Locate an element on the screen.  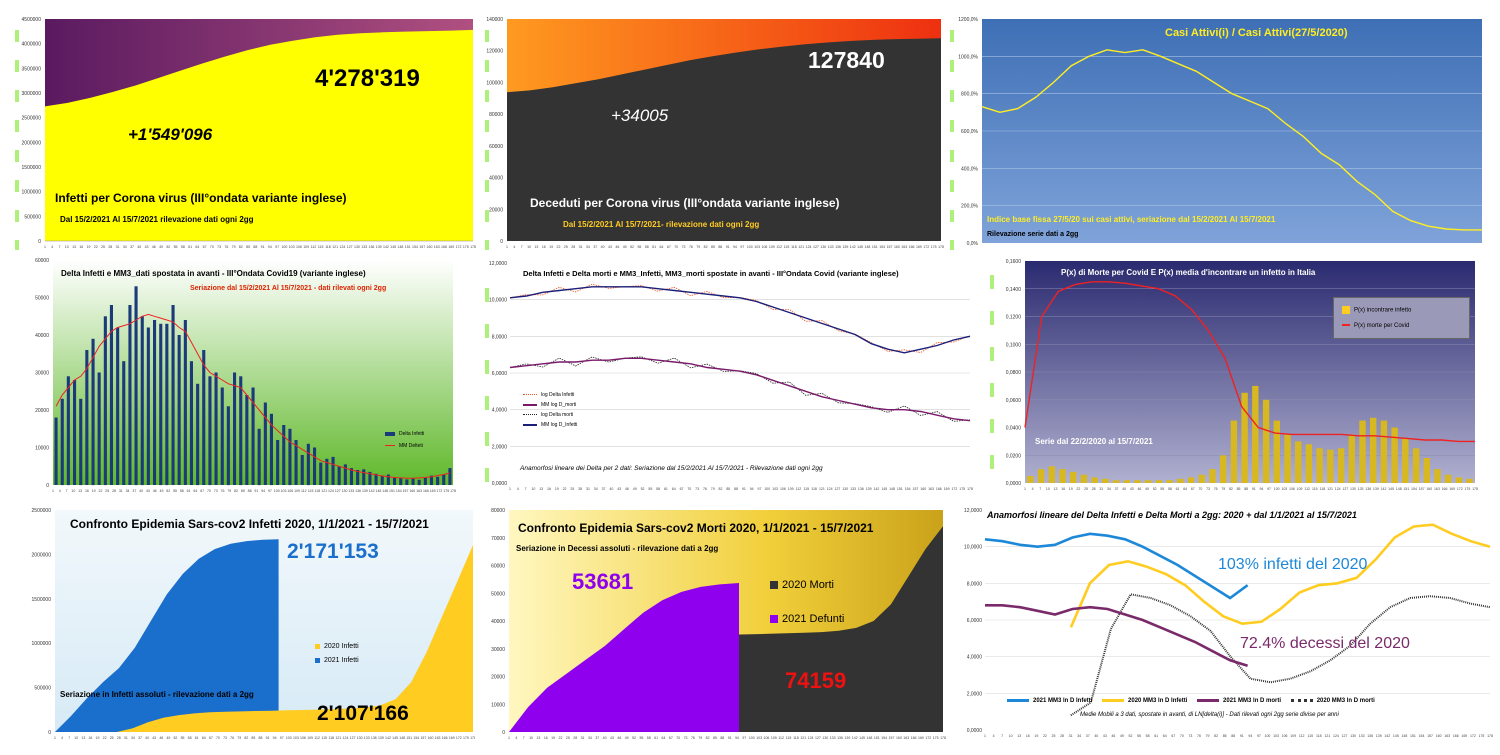
chart-probability-note: Serie dal 22/2/2020 al 15/7/2021 is located at coordinates (1094, 441).